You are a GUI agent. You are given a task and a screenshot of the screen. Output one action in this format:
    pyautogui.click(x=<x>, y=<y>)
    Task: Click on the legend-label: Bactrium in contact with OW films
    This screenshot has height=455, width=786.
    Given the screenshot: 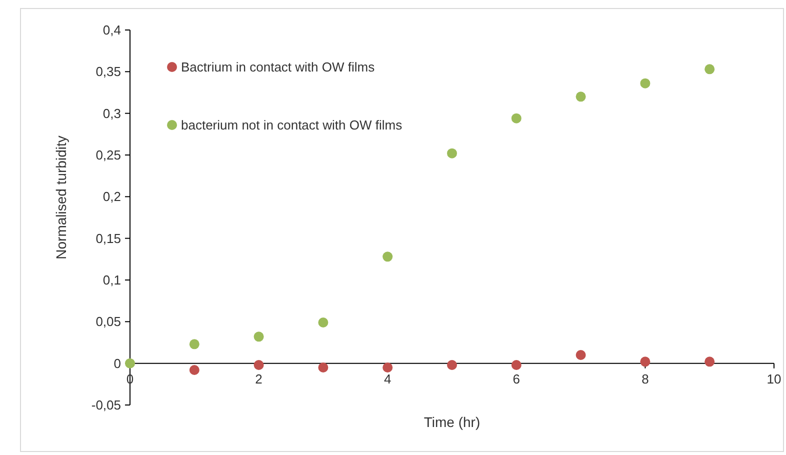 What is the action you would take?
    pyautogui.click(x=278, y=67)
    